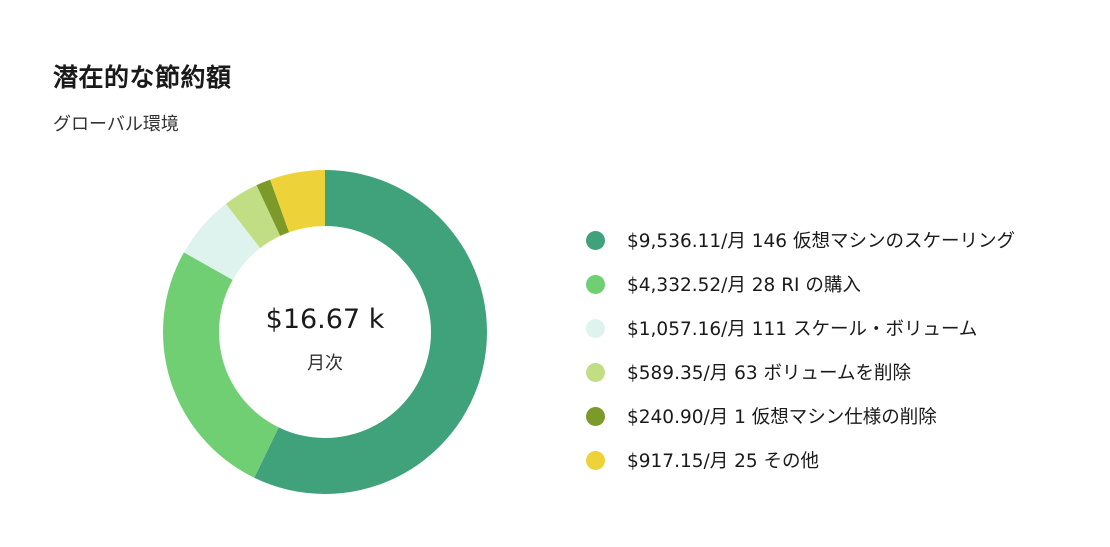  What do you see at coordinates (325, 363) in the screenshot?
I see `donut-center-label: 月次` at bounding box center [325, 363].